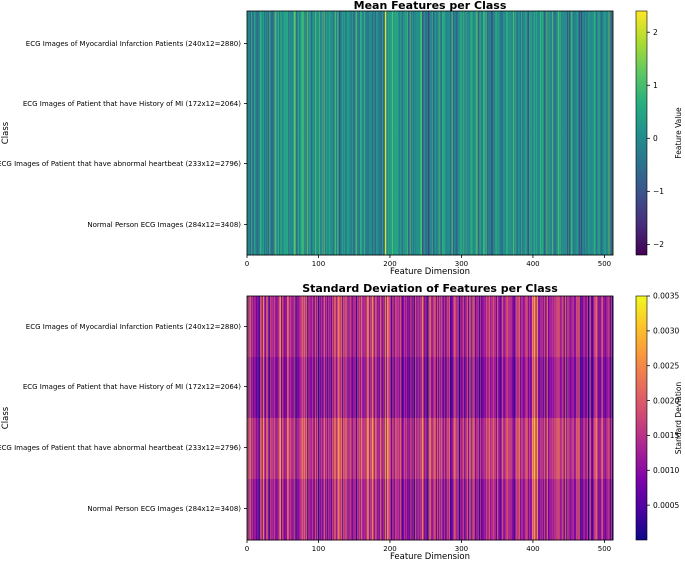 Image resolution: width=685 pixels, height=561 pixels. Describe the element at coordinates (428, 261) in the screenshot. I see `x-ticks: 0 100 200 300 400 500` at that location.